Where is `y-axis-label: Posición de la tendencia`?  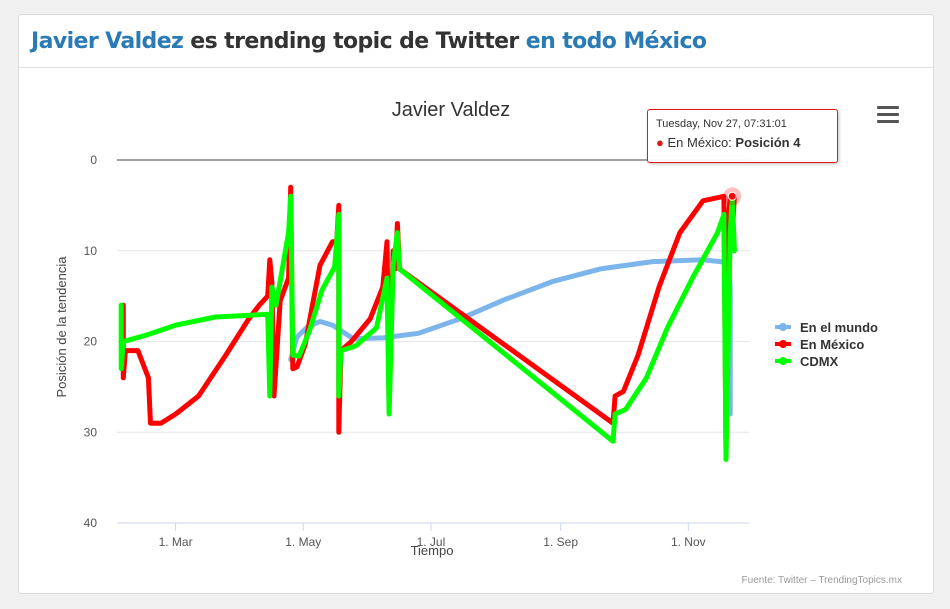
y-axis-label: Posición de la tendencia is located at coordinates (61, 327).